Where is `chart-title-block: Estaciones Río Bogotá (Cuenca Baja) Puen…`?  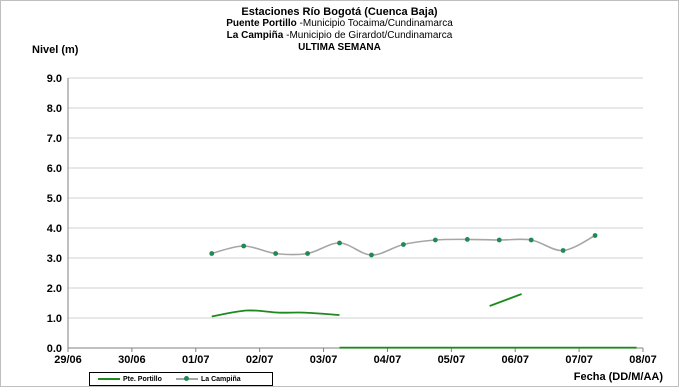
chart-title-block: Estaciones Río Bogotá (Cuenca Baja) Puen… is located at coordinates (339, 30).